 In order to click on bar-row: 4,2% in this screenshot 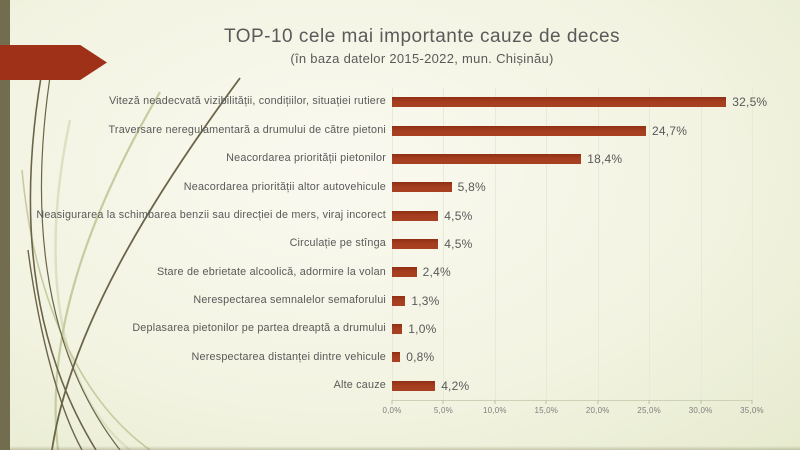, I will do `click(572, 386)`.